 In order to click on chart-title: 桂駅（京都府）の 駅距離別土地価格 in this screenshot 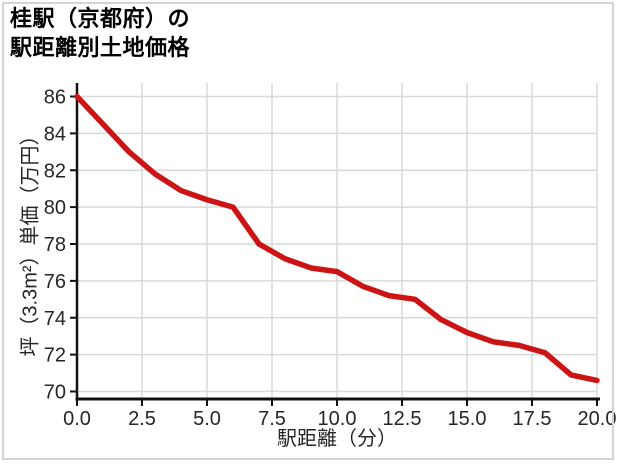, I will do `click(100, 33)`.